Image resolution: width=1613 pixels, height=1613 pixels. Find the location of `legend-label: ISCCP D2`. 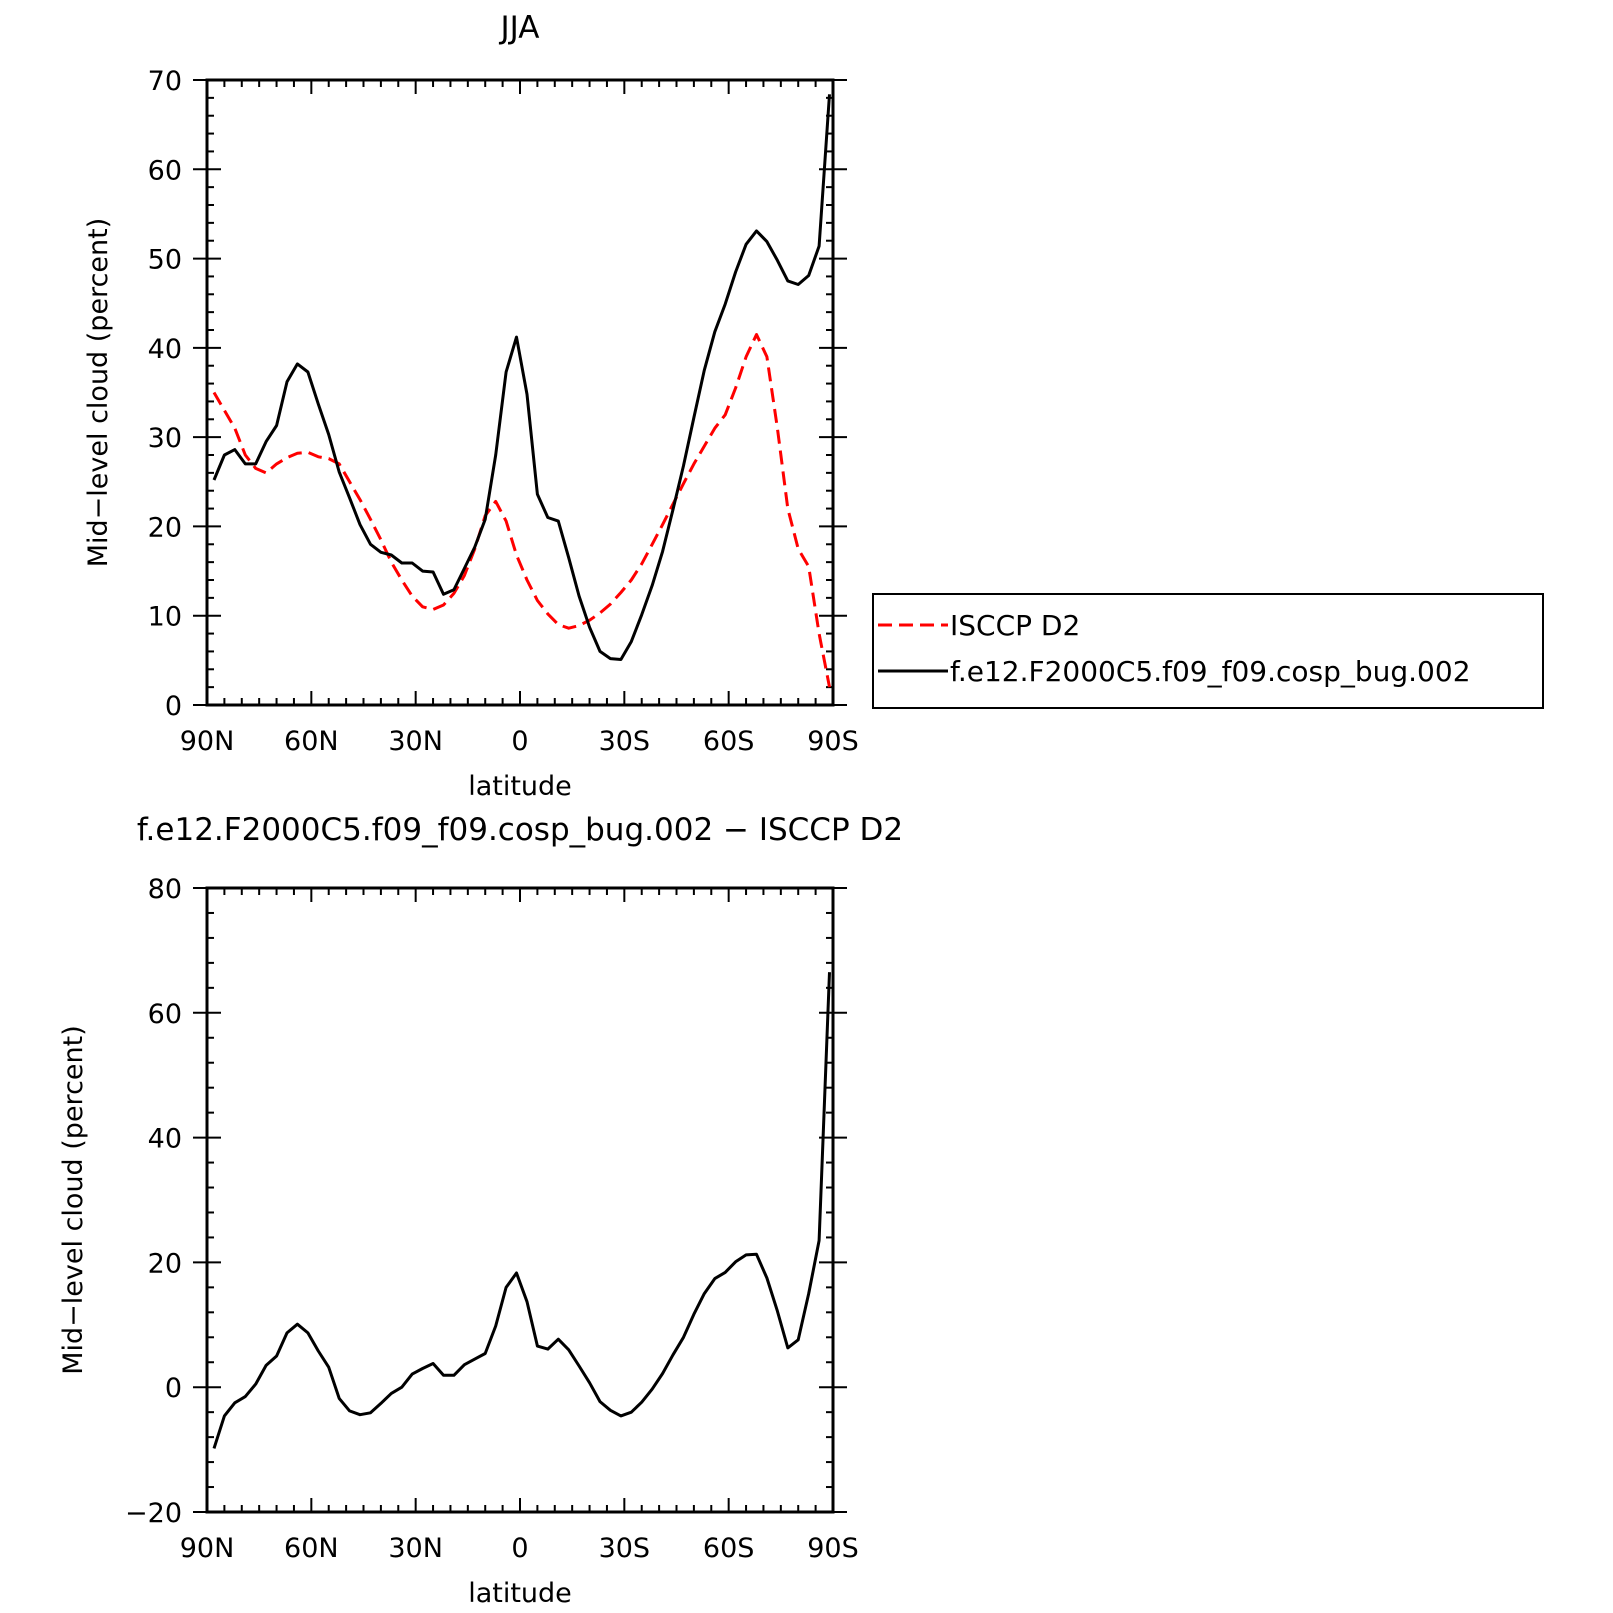

legend-label: ISCCP D2 is located at coordinates (1015, 625).